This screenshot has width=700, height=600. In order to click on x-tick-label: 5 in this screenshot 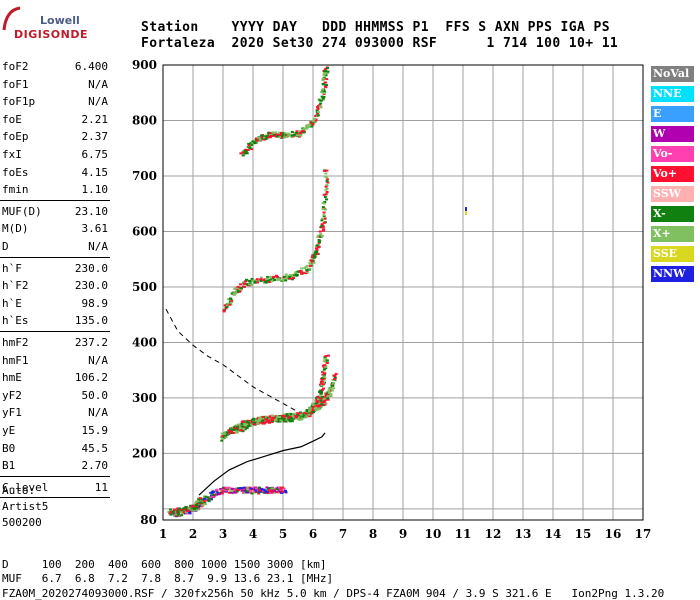, I will do `click(283, 534)`.